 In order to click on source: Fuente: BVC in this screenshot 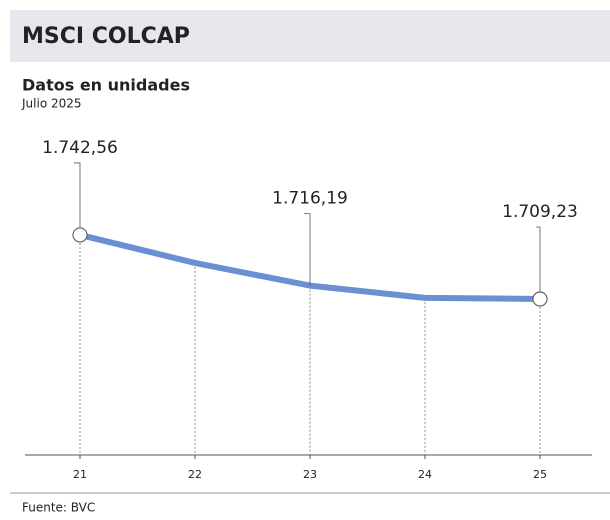, I will do `click(58, 508)`.